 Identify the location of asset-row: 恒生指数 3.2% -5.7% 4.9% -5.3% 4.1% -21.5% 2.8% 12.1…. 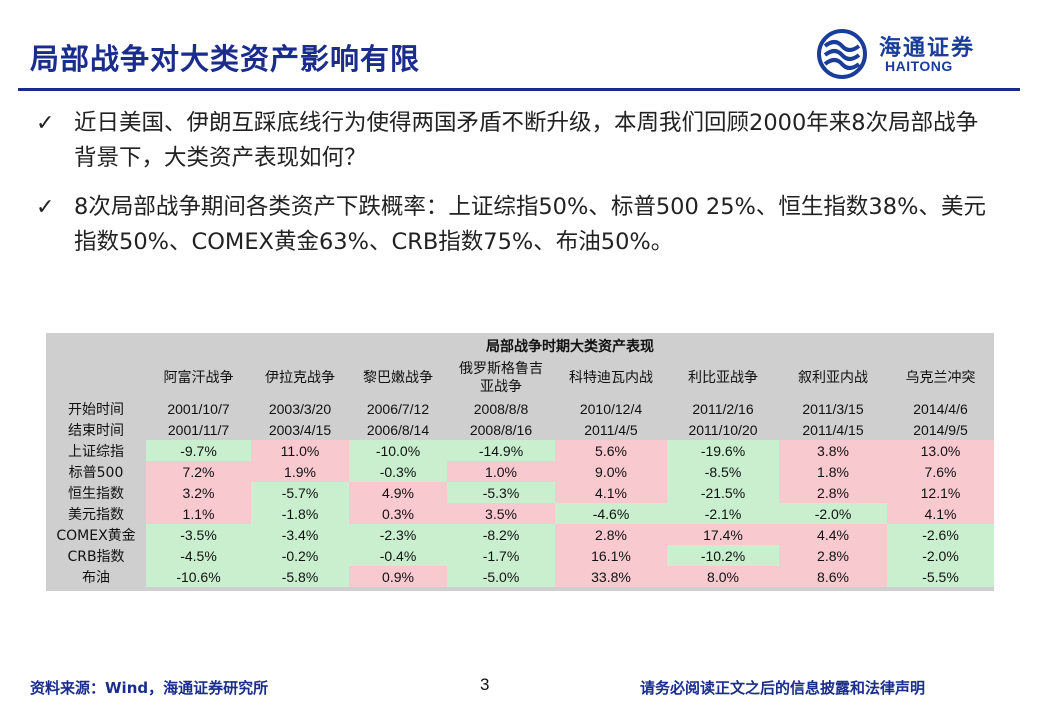
(520, 492).